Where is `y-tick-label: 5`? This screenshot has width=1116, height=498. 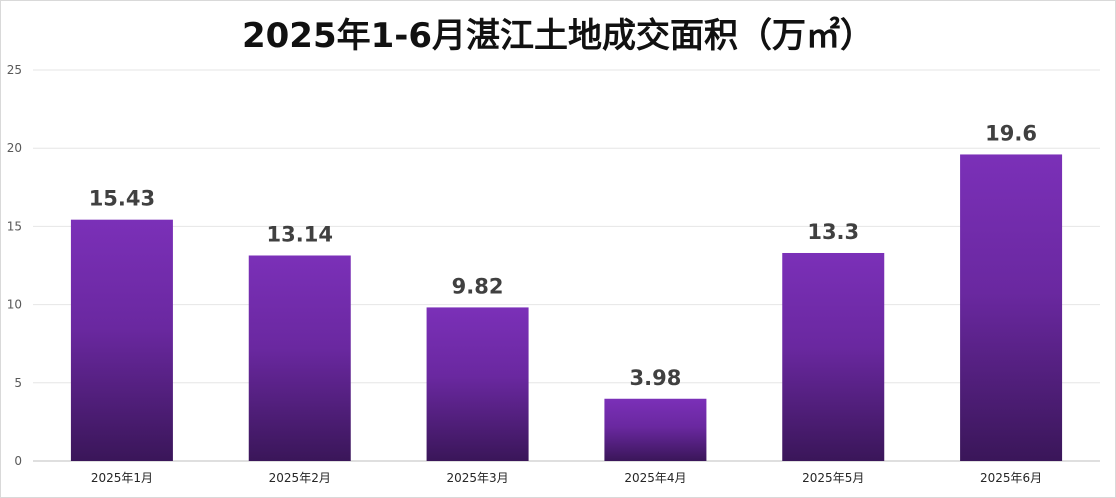 y-tick-label: 5 is located at coordinates (18, 383).